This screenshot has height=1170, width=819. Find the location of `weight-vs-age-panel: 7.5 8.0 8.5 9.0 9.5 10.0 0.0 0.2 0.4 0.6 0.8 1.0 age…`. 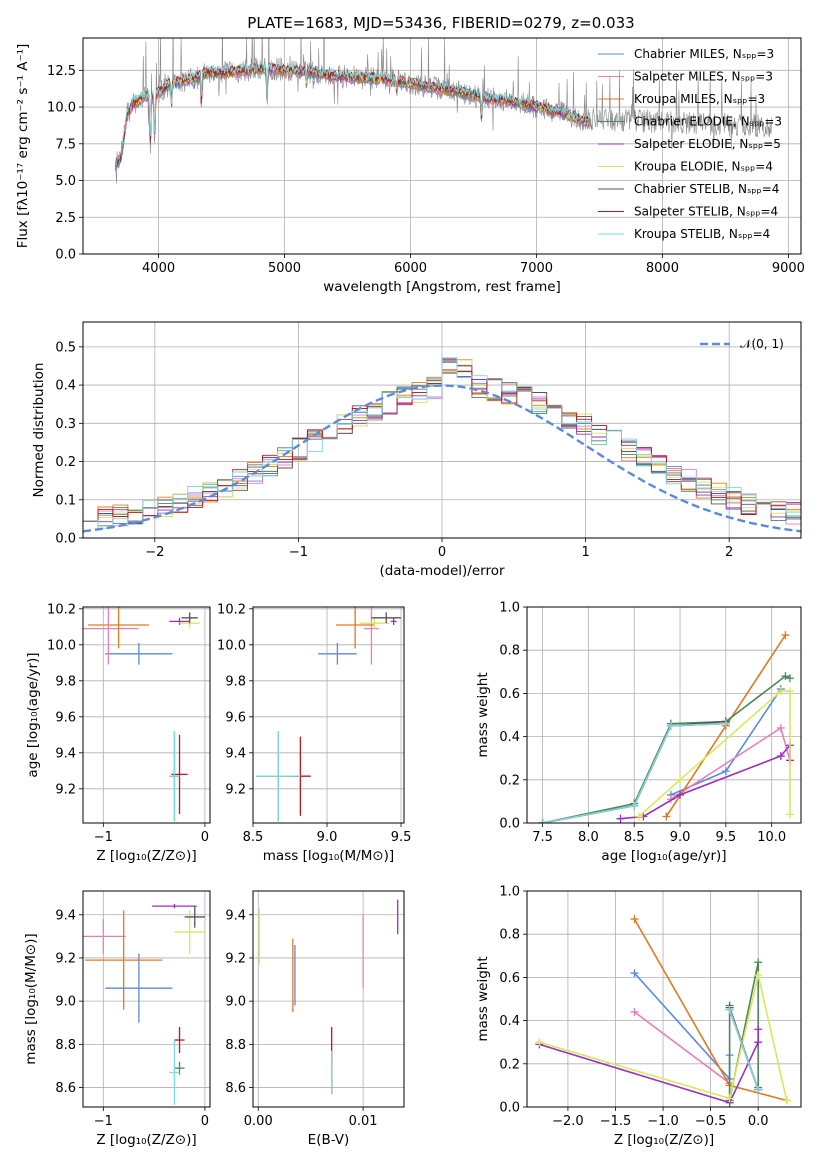

weight-vs-age-panel: 7.5 8.0 8.5 9.0 9.5 10.0 0.0 0.2 0.4 0.6 0.8 1.0 age… is located at coordinates (638, 732).